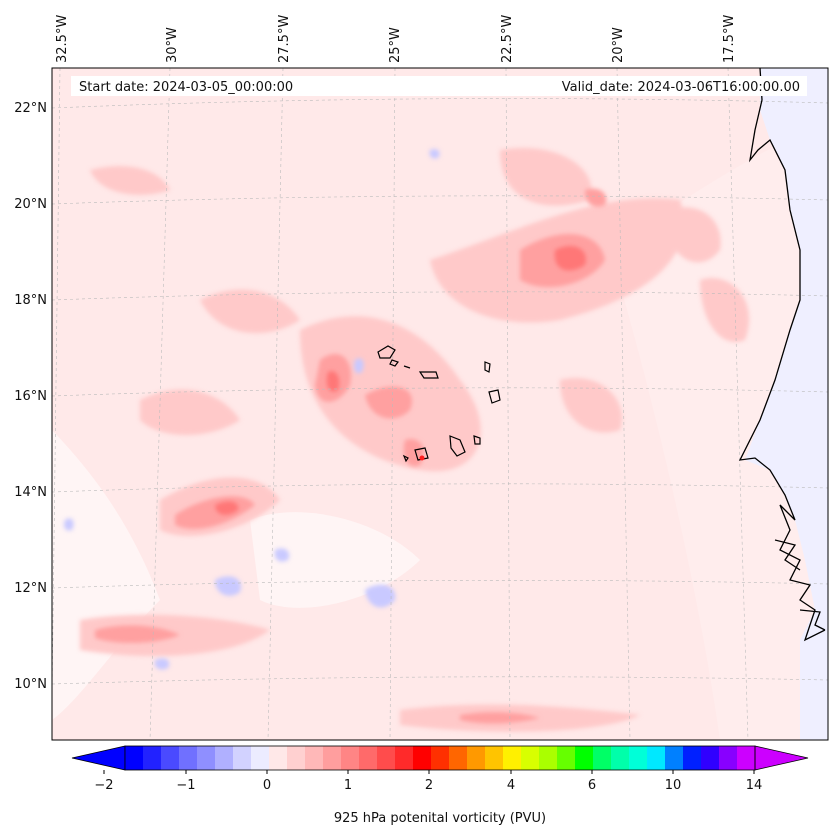  What do you see at coordinates (30, 588) in the screenshot?
I see `lat-label: 12°N` at bounding box center [30, 588].